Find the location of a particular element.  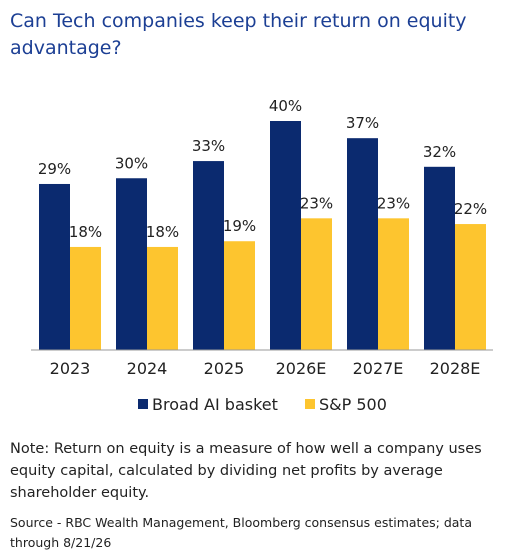

data-label: 29% is located at coordinates (54, 169).